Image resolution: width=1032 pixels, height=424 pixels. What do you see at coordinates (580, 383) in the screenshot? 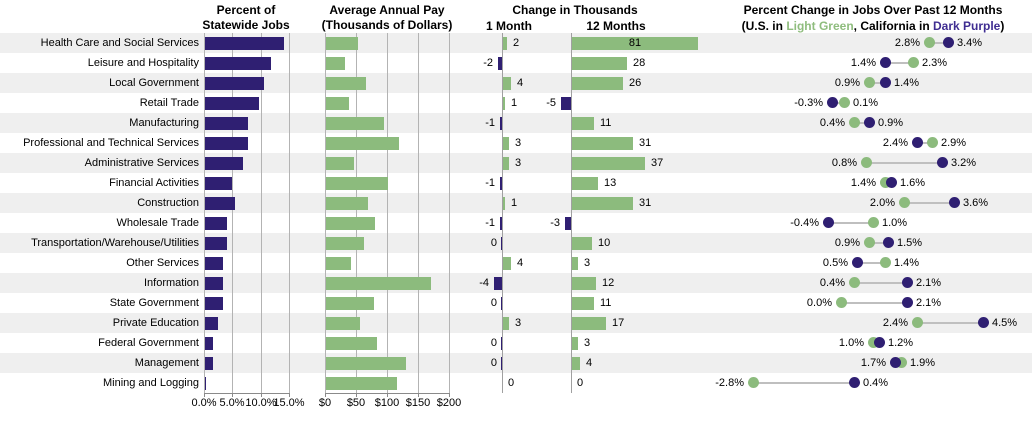
I see `twelve-month-change-value: 0` at bounding box center [580, 383].